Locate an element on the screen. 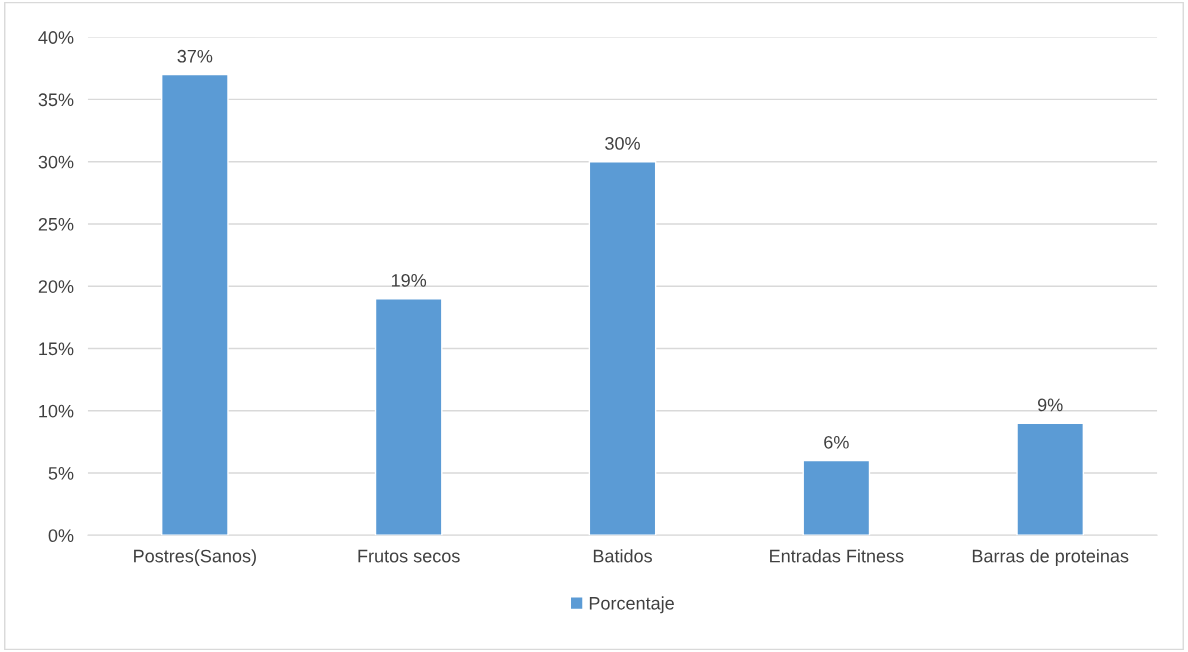 Image resolution: width=1188 pixels, height=652 pixels. y-tick-label: 15% is located at coordinates (56, 349).